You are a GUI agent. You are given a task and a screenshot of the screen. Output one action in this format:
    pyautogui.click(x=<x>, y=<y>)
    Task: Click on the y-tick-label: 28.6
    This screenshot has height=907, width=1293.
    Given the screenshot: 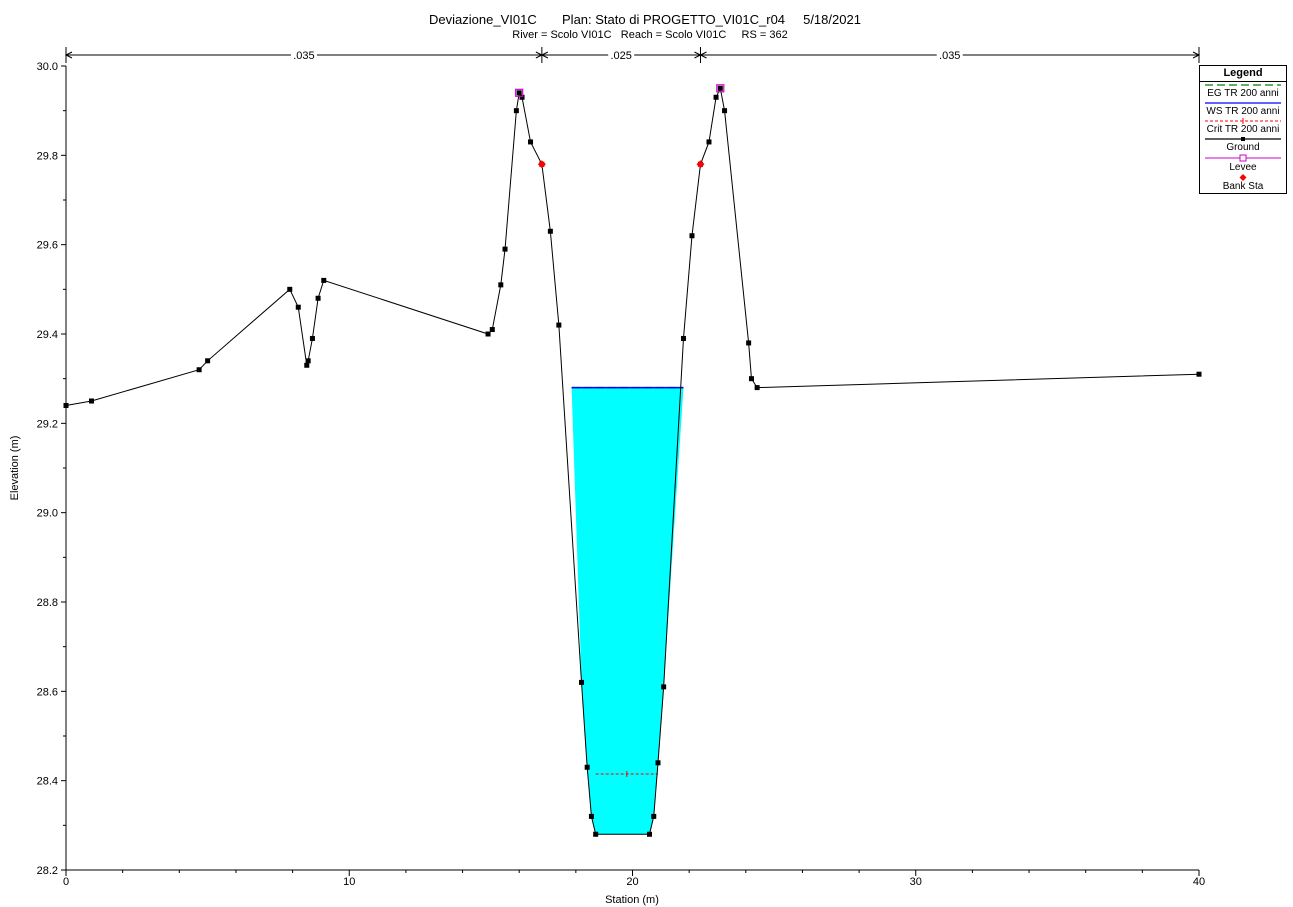 What is the action you would take?
    pyautogui.click(x=47, y=692)
    